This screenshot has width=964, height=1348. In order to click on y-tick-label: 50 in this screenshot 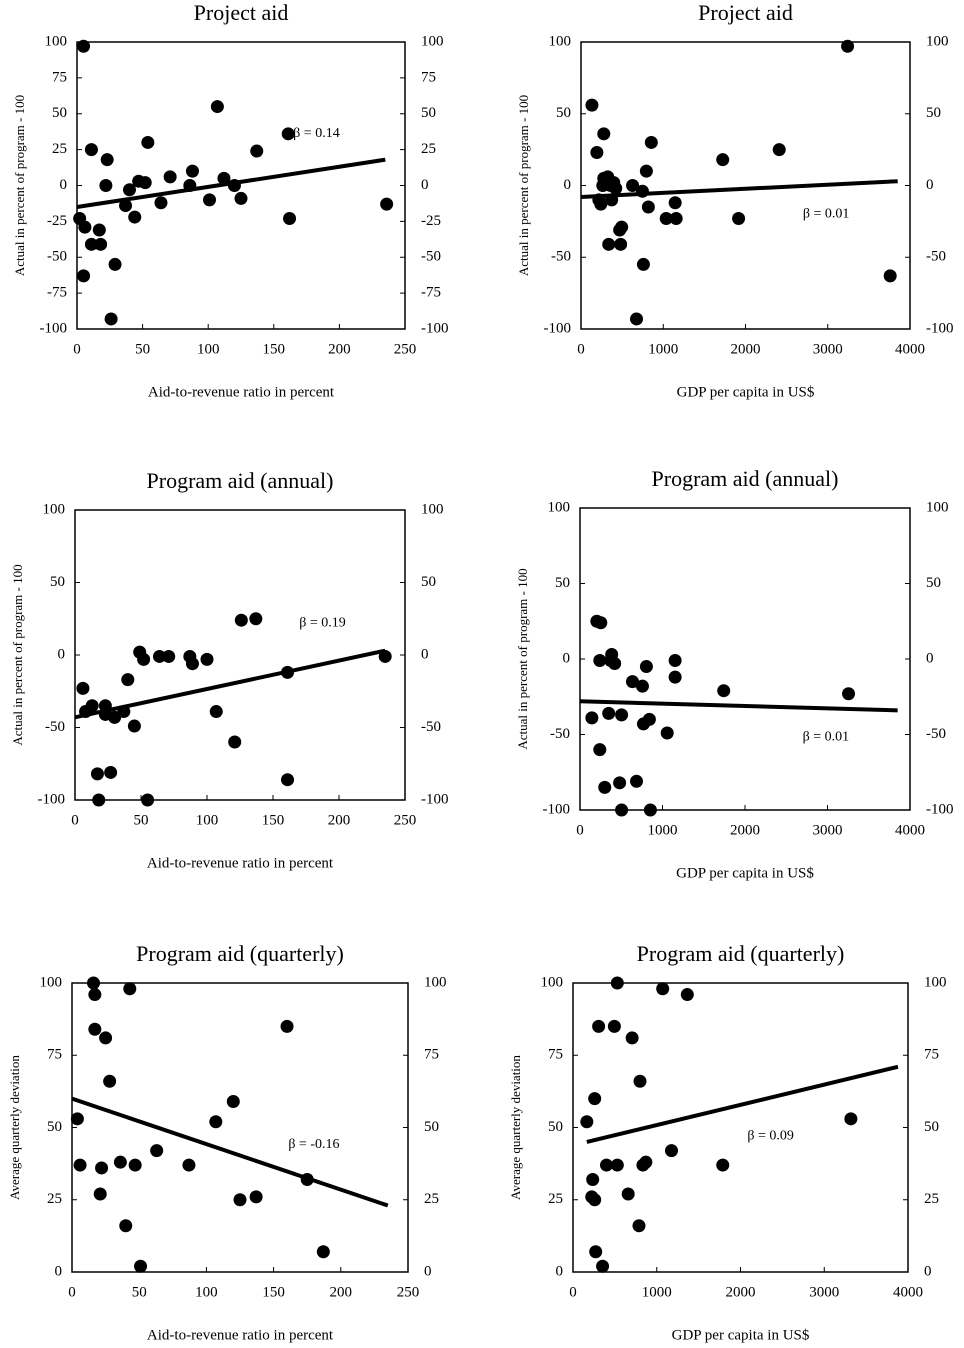, I will do `click(54, 1127)`.